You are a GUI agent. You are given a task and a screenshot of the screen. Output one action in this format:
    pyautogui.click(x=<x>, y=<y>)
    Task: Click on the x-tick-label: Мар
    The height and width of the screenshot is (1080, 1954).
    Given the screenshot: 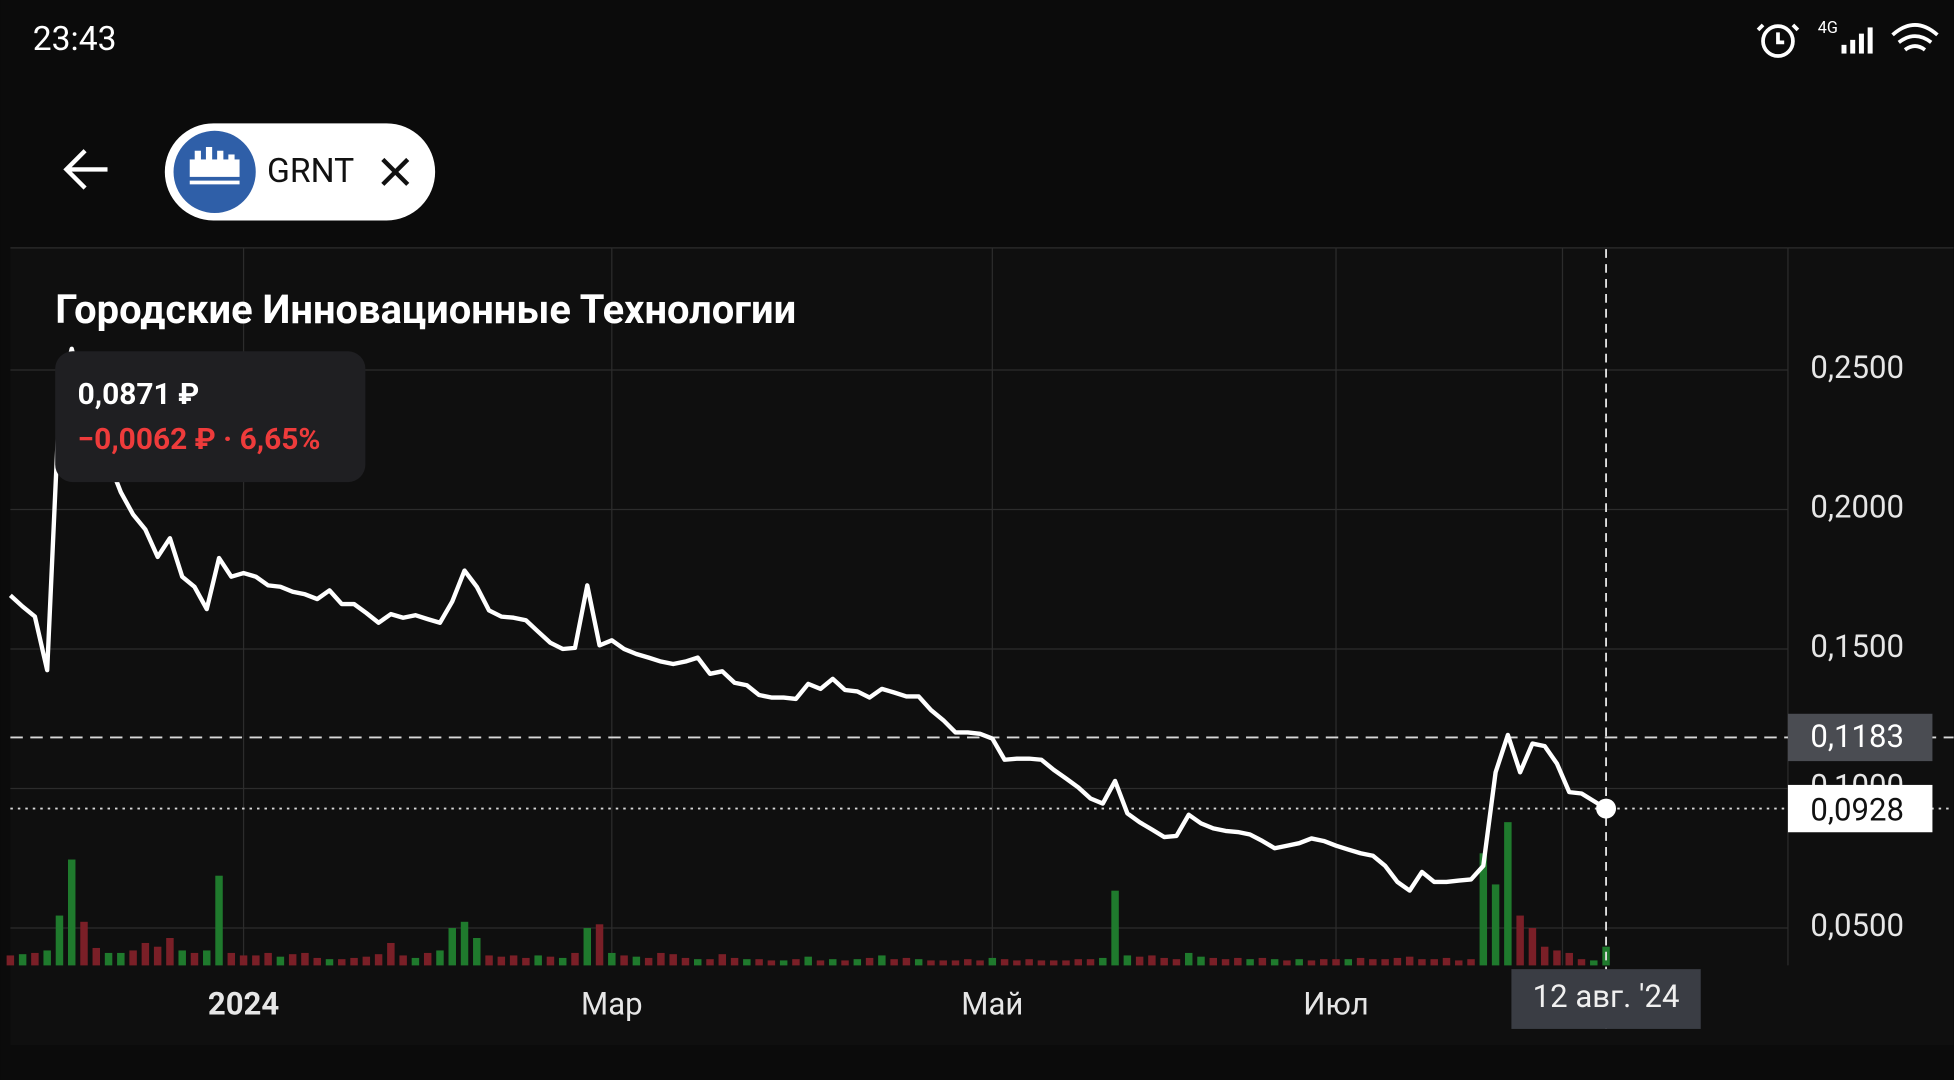 What is the action you would take?
    pyautogui.click(x=612, y=1004)
    